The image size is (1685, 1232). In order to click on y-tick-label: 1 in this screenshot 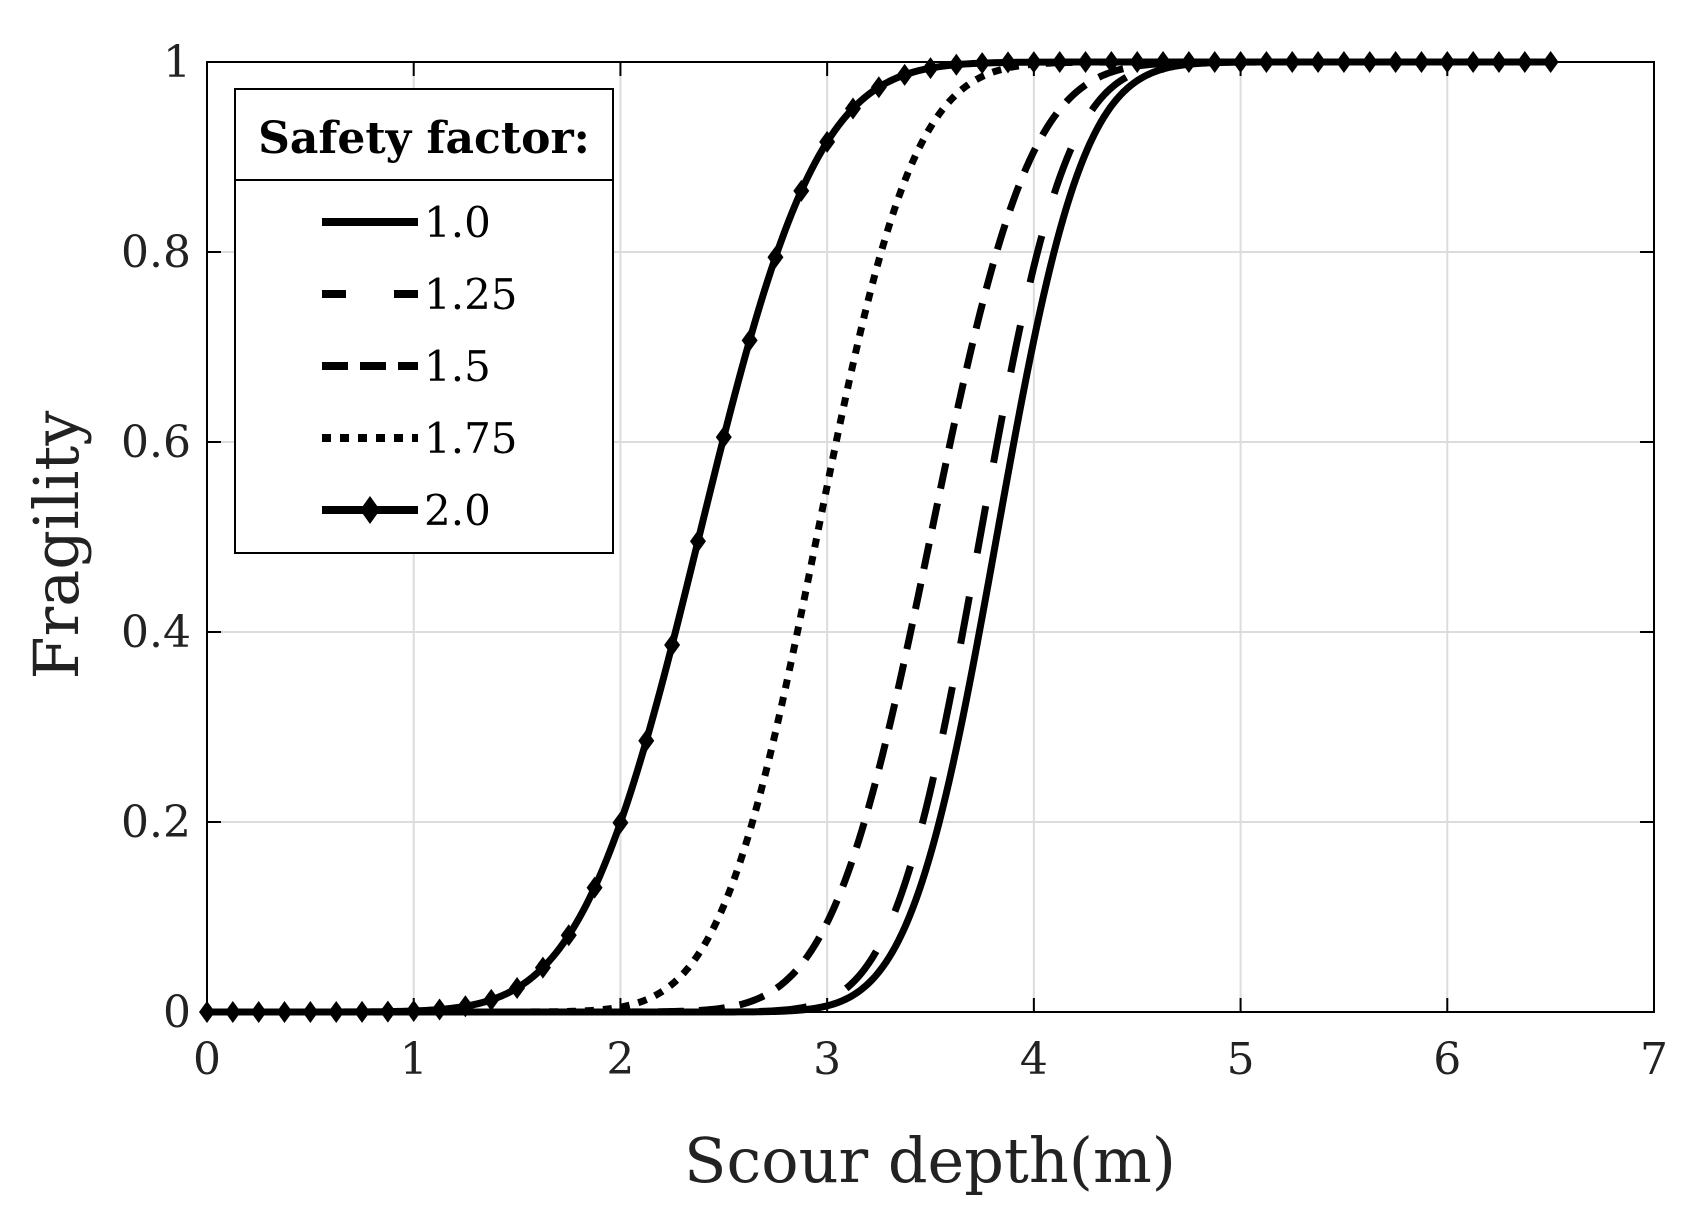, I will do `click(177, 62)`.